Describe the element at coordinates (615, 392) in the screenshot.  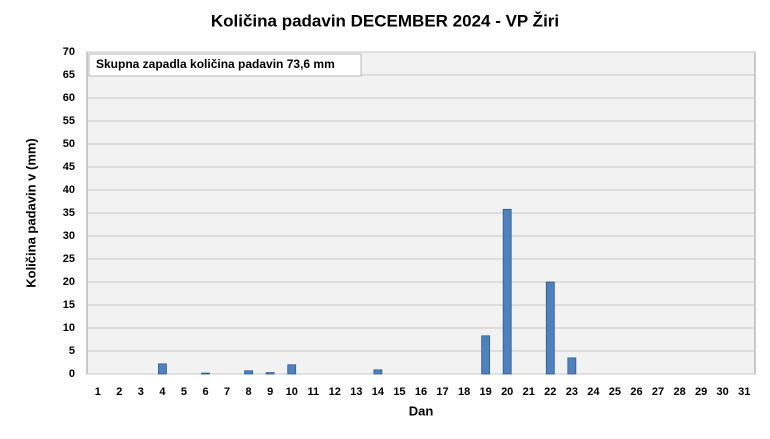
I see `x-tick-label: 25` at that location.